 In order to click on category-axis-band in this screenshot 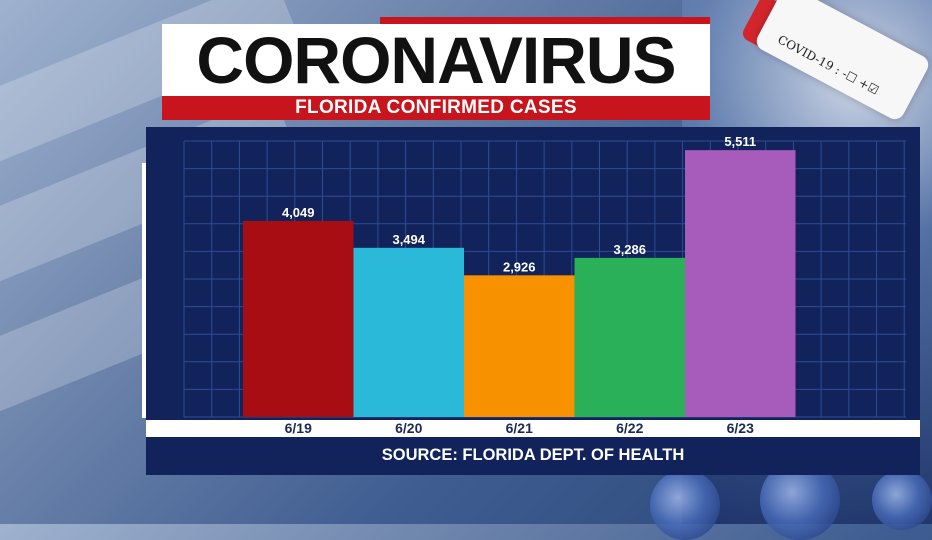, I will do `click(533, 428)`.